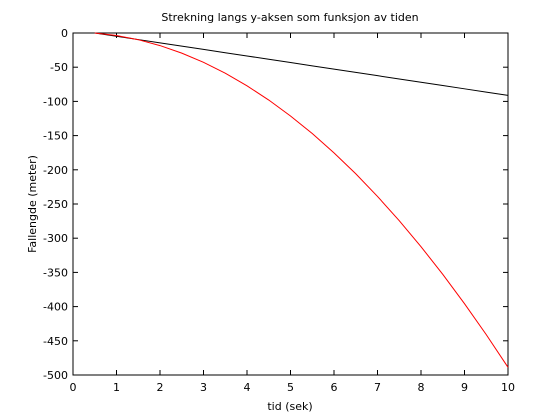 Image resolution: width=560 pixels, height=420 pixels. I want to click on series-line, so click(301, 64).